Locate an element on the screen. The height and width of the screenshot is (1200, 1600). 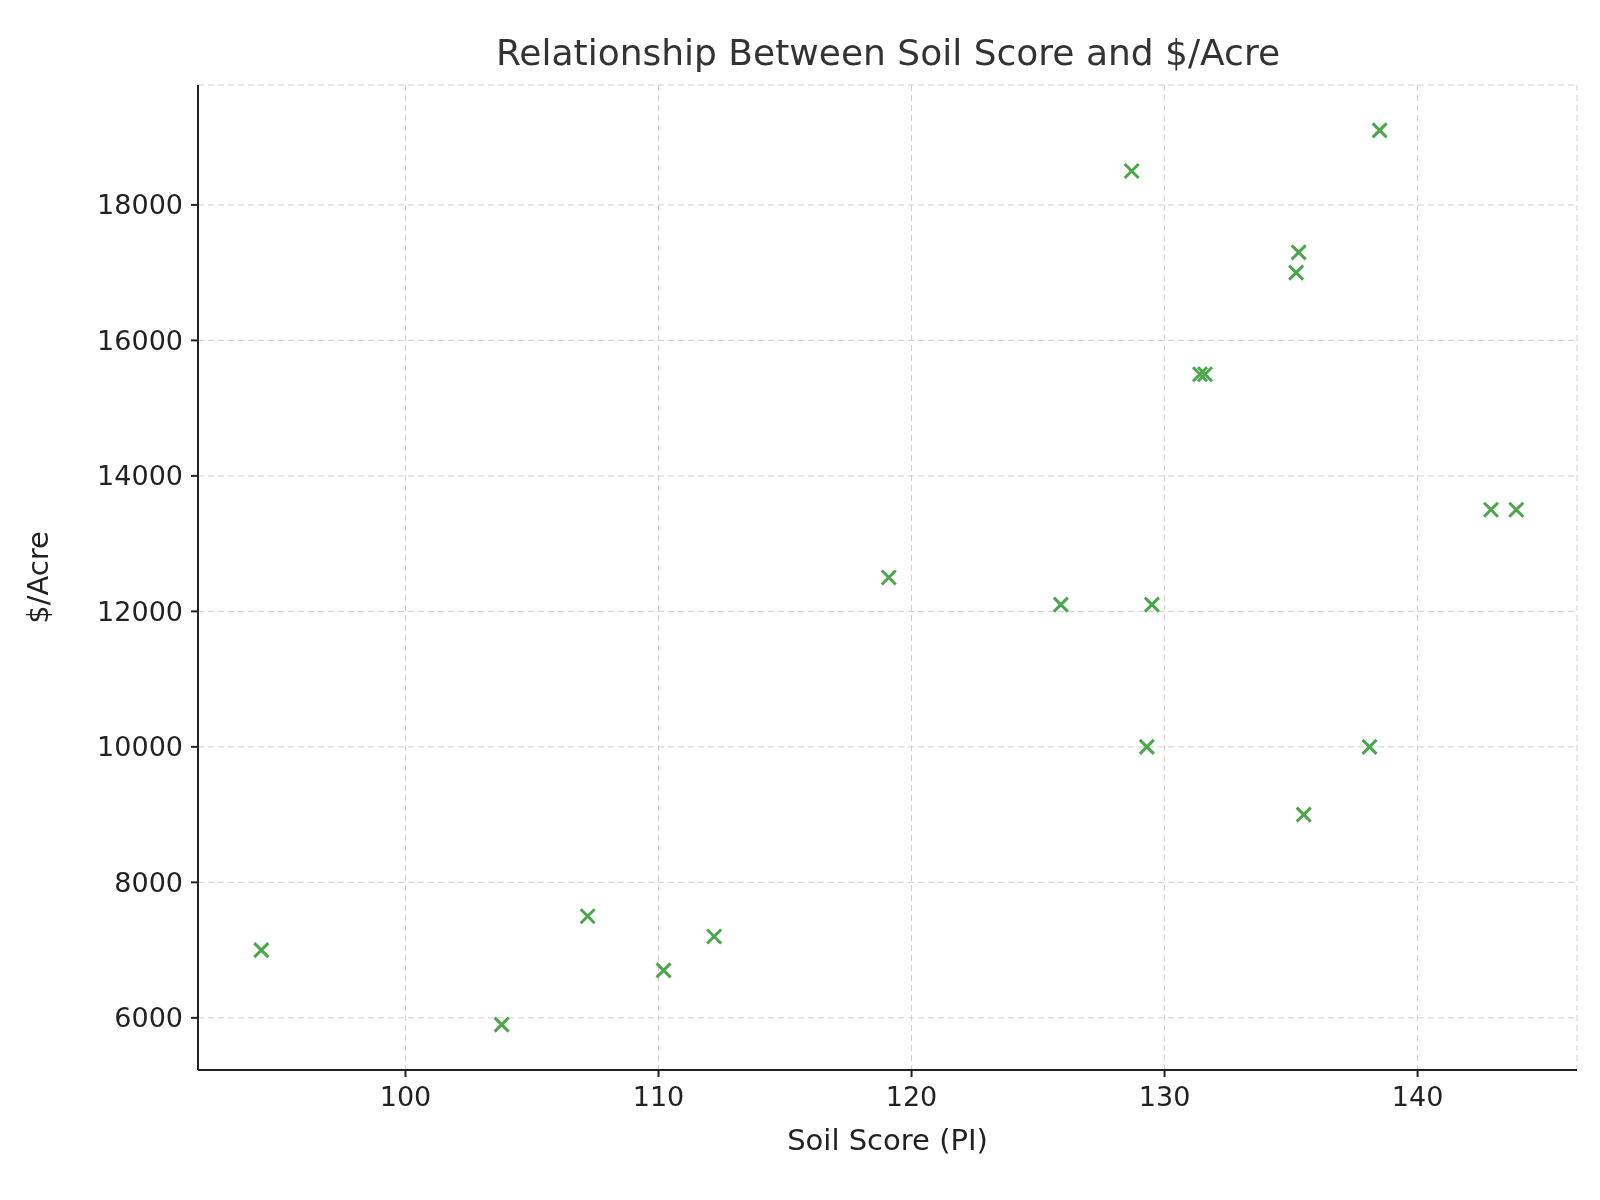
x-tick-label: 140 is located at coordinates (1417, 1097).